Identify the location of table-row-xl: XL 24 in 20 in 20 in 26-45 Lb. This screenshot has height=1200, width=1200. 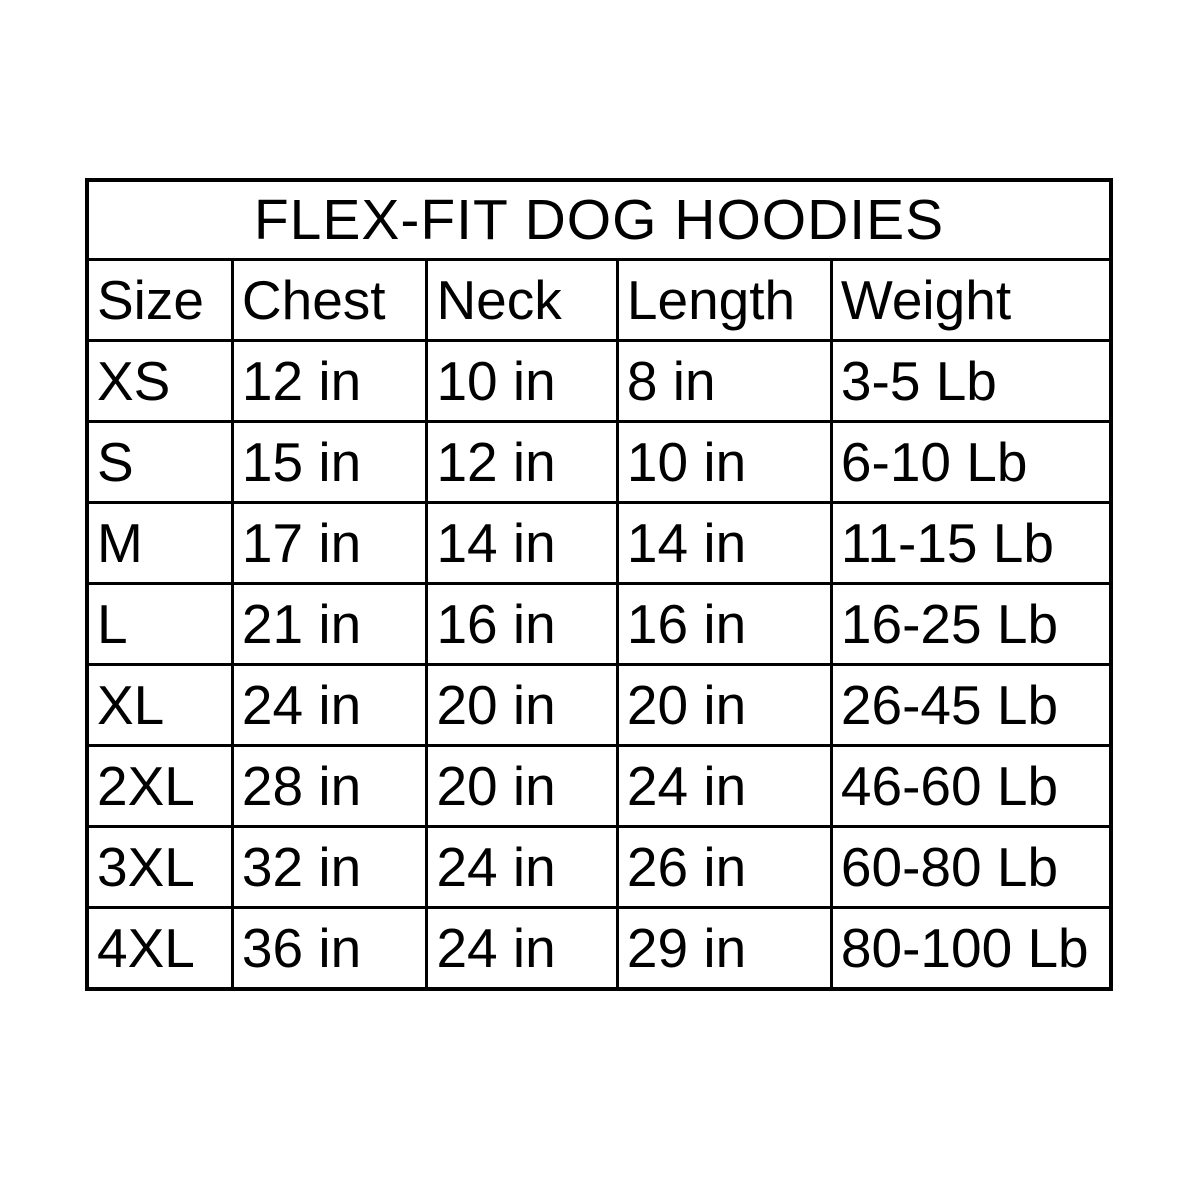
(599, 705).